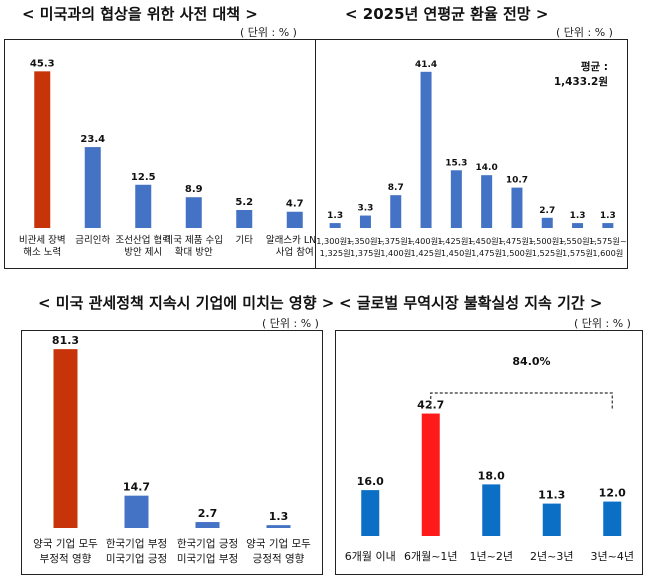 The width and height of the screenshot is (647, 580). Describe the element at coordinates (335, 253) in the screenshot. I see `chart2-category-label-0-1: 1,325원` at that location.